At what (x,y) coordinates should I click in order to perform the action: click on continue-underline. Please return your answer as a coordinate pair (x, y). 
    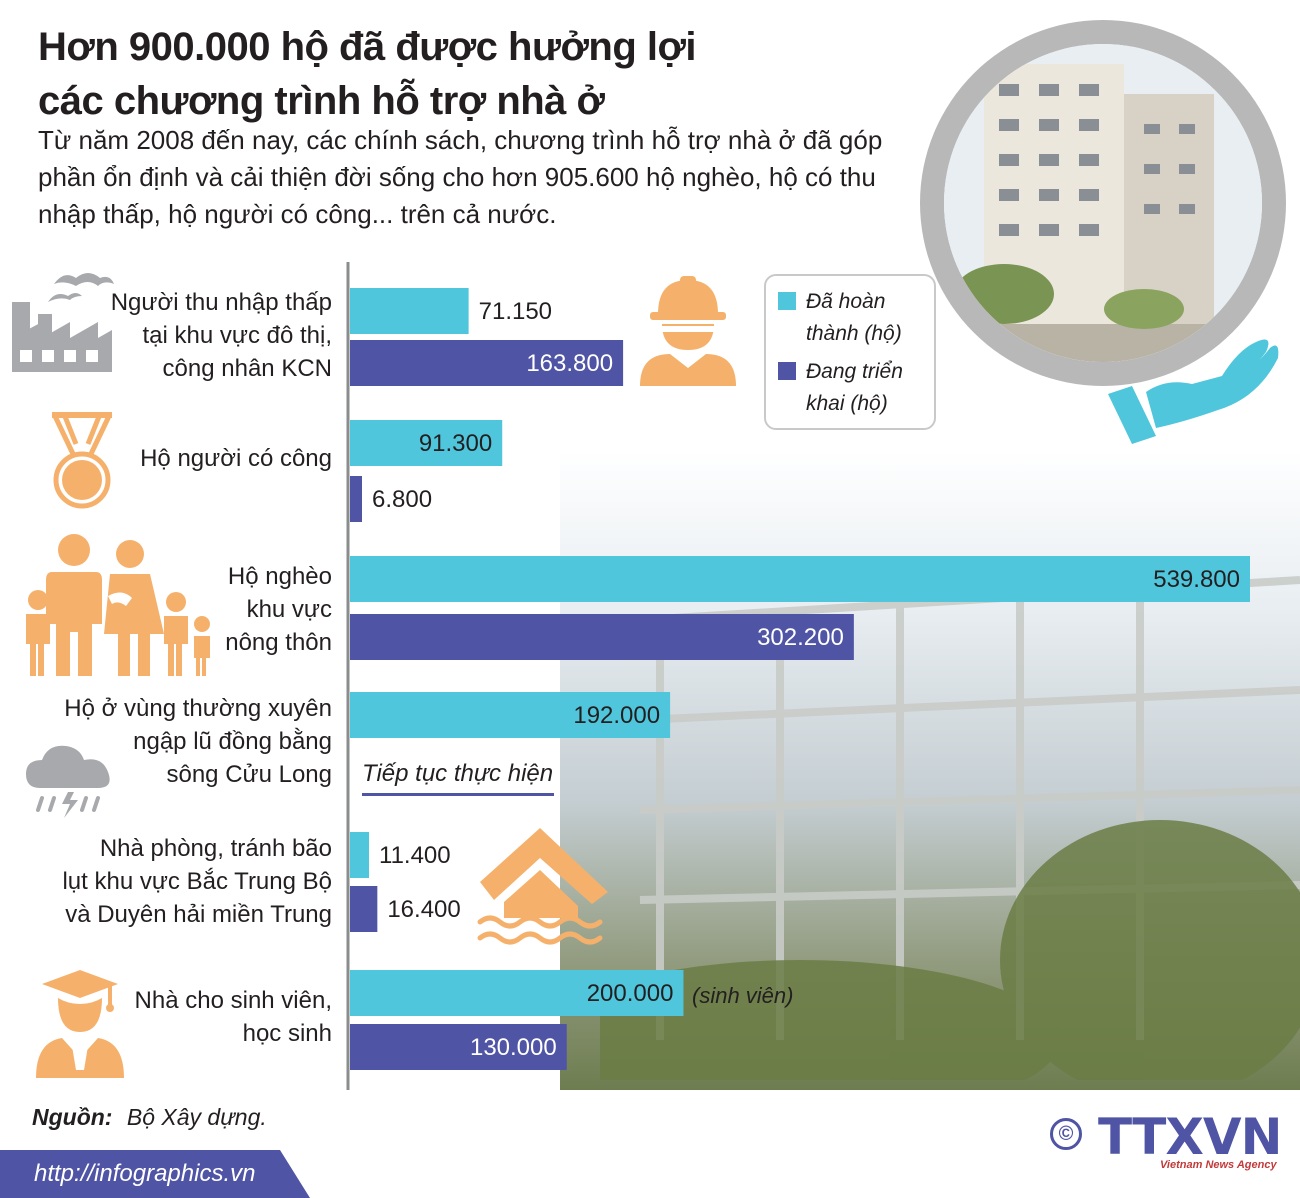
    Looking at the image, I should click on (458, 794).